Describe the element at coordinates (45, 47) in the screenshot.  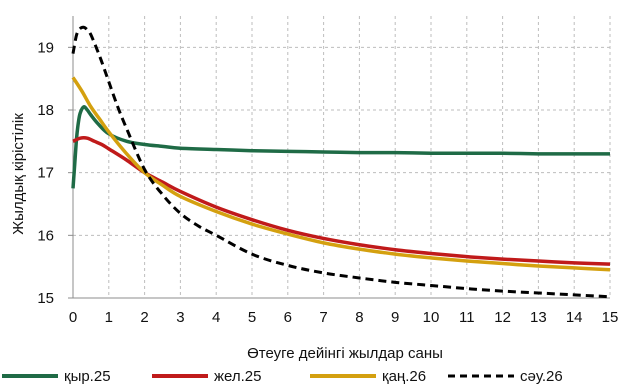
I see `y-tick-label: 19` at that location.